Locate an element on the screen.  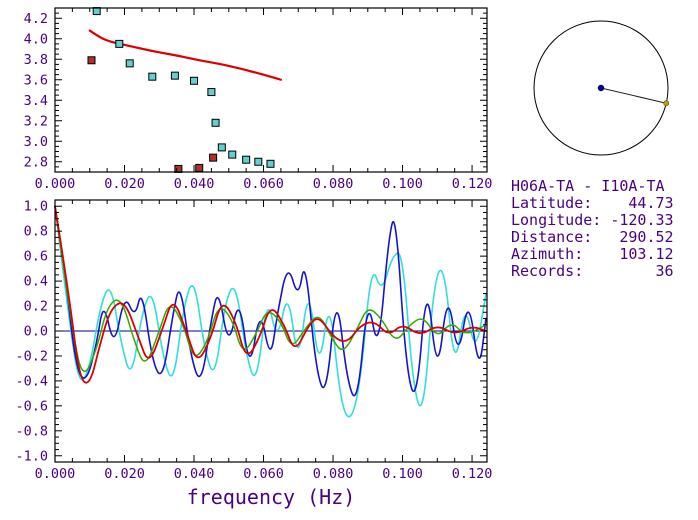
svg-text: -1.0 is located at coordinates (31, 456).